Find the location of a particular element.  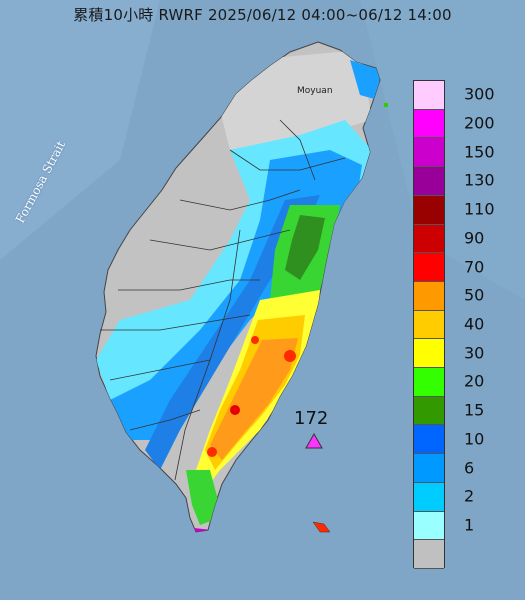

legend-colorbar is located at coordinates (429, 324).